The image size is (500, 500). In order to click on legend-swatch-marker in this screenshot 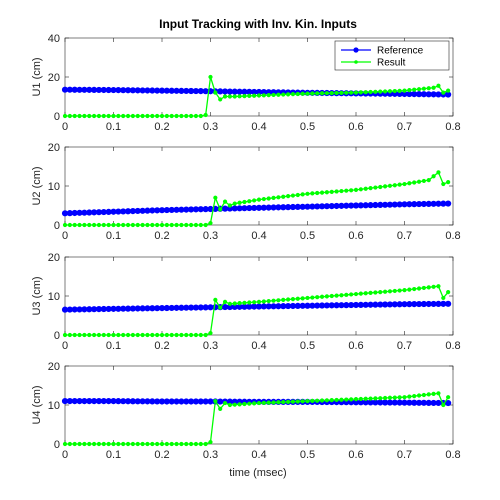, I will do `click(356, 50)`.